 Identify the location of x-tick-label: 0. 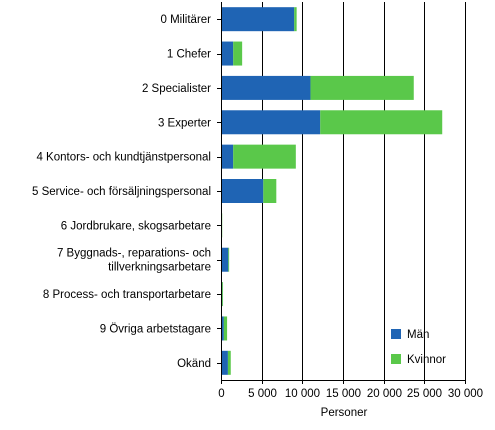
(221, 394).